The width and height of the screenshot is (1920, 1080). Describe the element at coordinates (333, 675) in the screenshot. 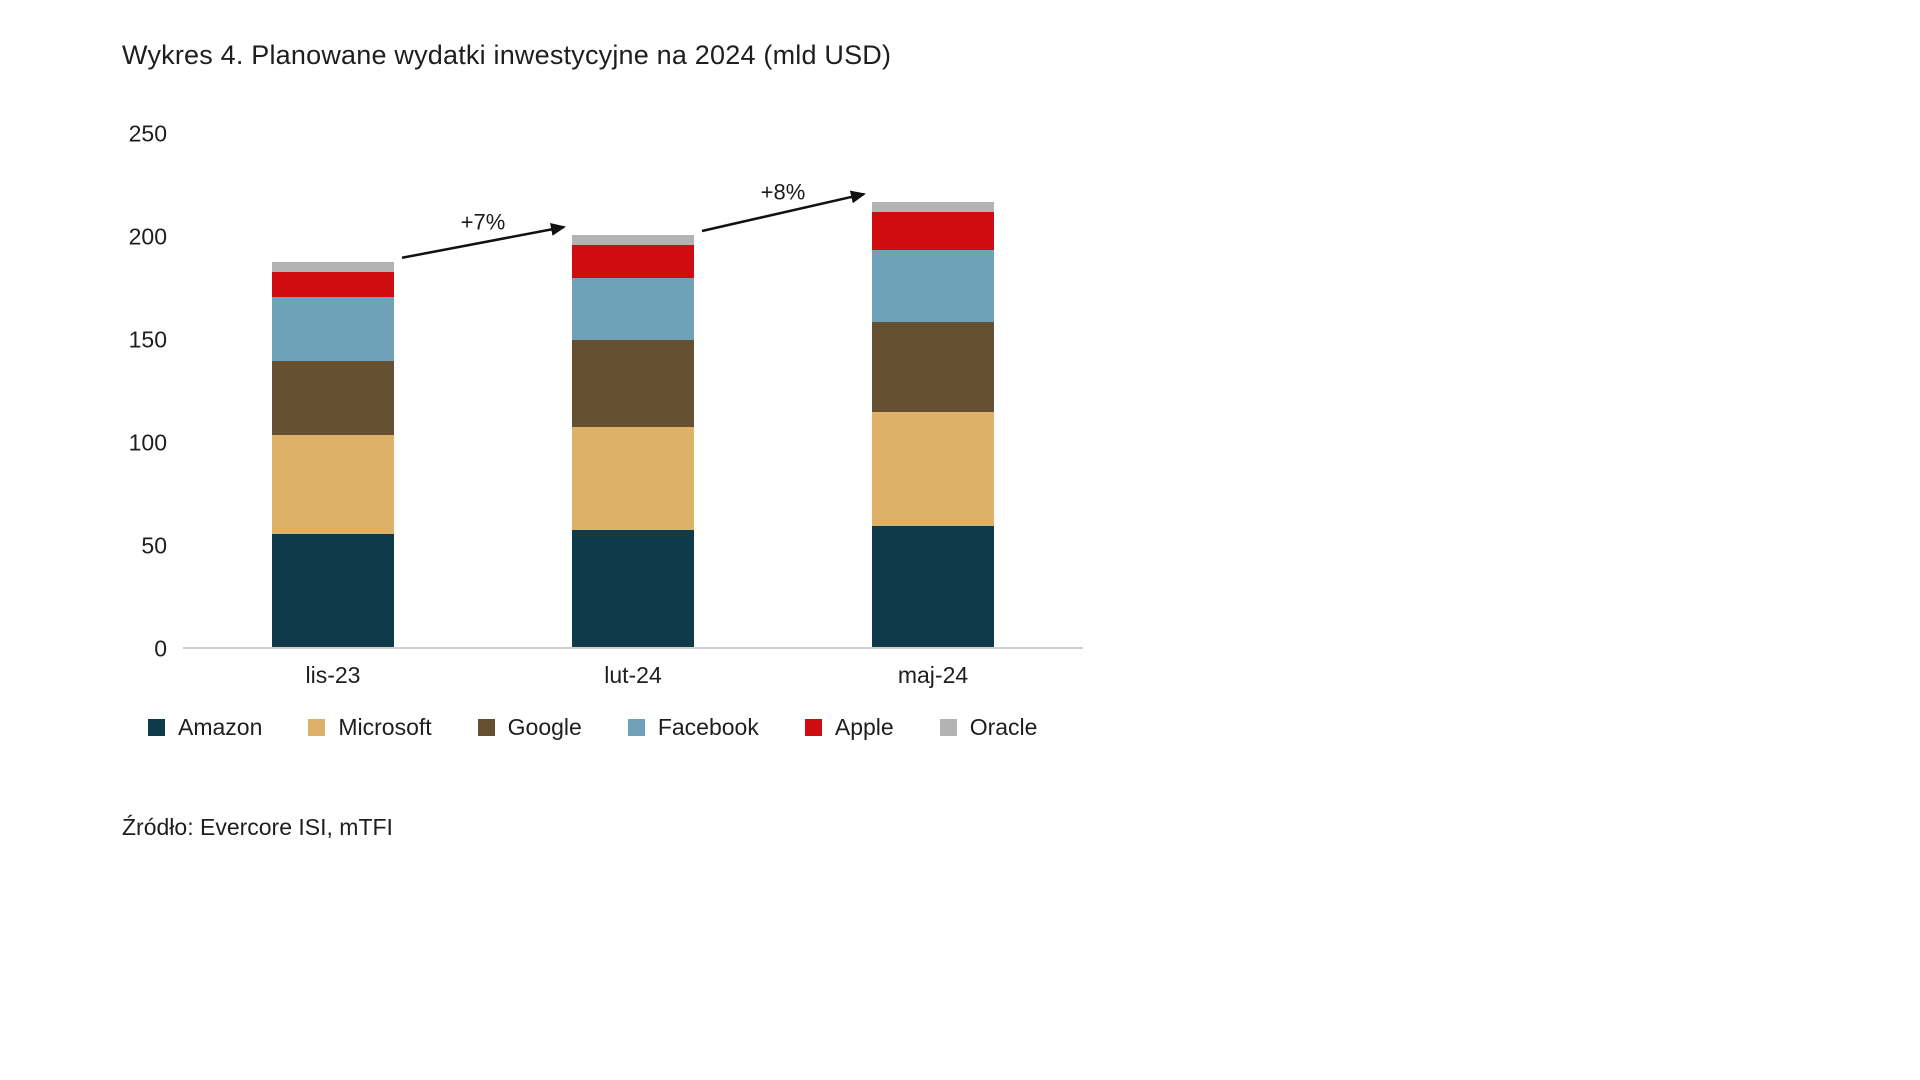

I see `x-tick-lis-23: lis-23` at that location.